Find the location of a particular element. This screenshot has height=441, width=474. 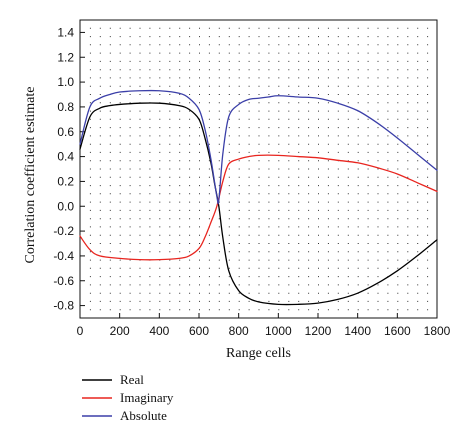

x-tick-label: 1800 is located at coordinates (437, 331).